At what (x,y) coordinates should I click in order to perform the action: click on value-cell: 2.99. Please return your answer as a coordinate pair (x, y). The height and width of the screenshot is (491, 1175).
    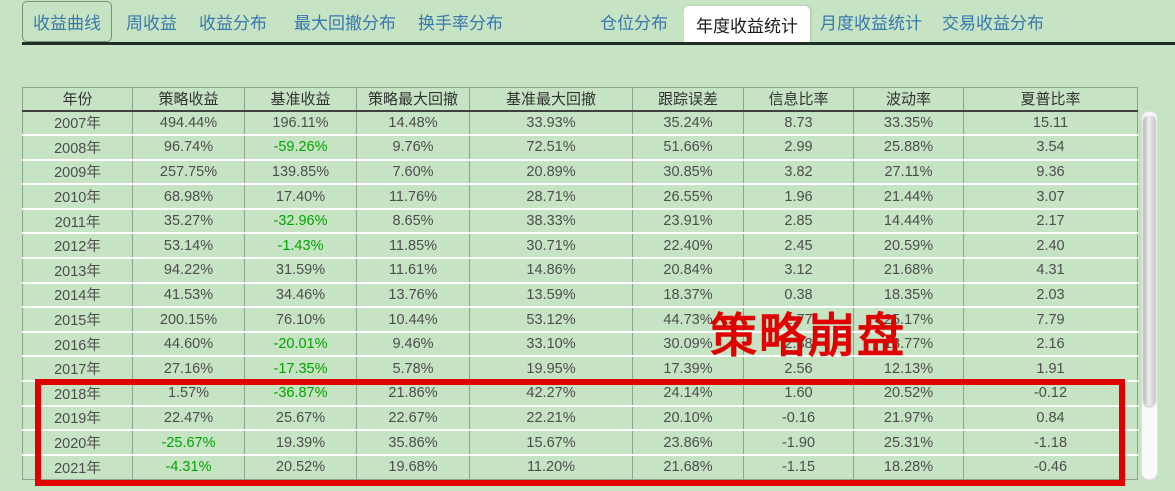
    Looking at the image, I should click on (798, 148).